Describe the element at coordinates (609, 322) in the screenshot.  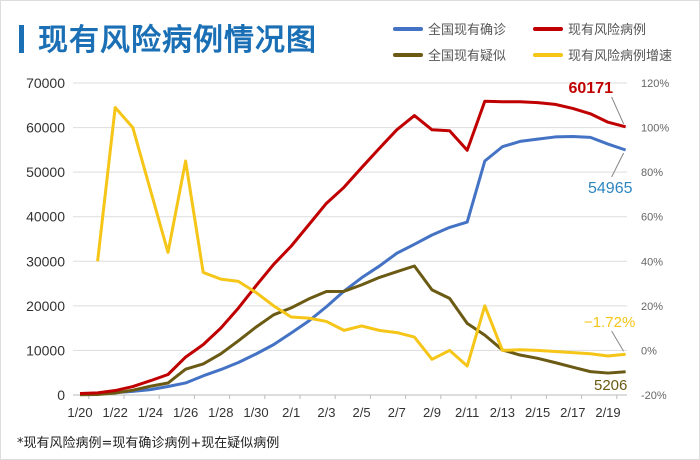
I see `annotation-label: −1.72%` at that location.